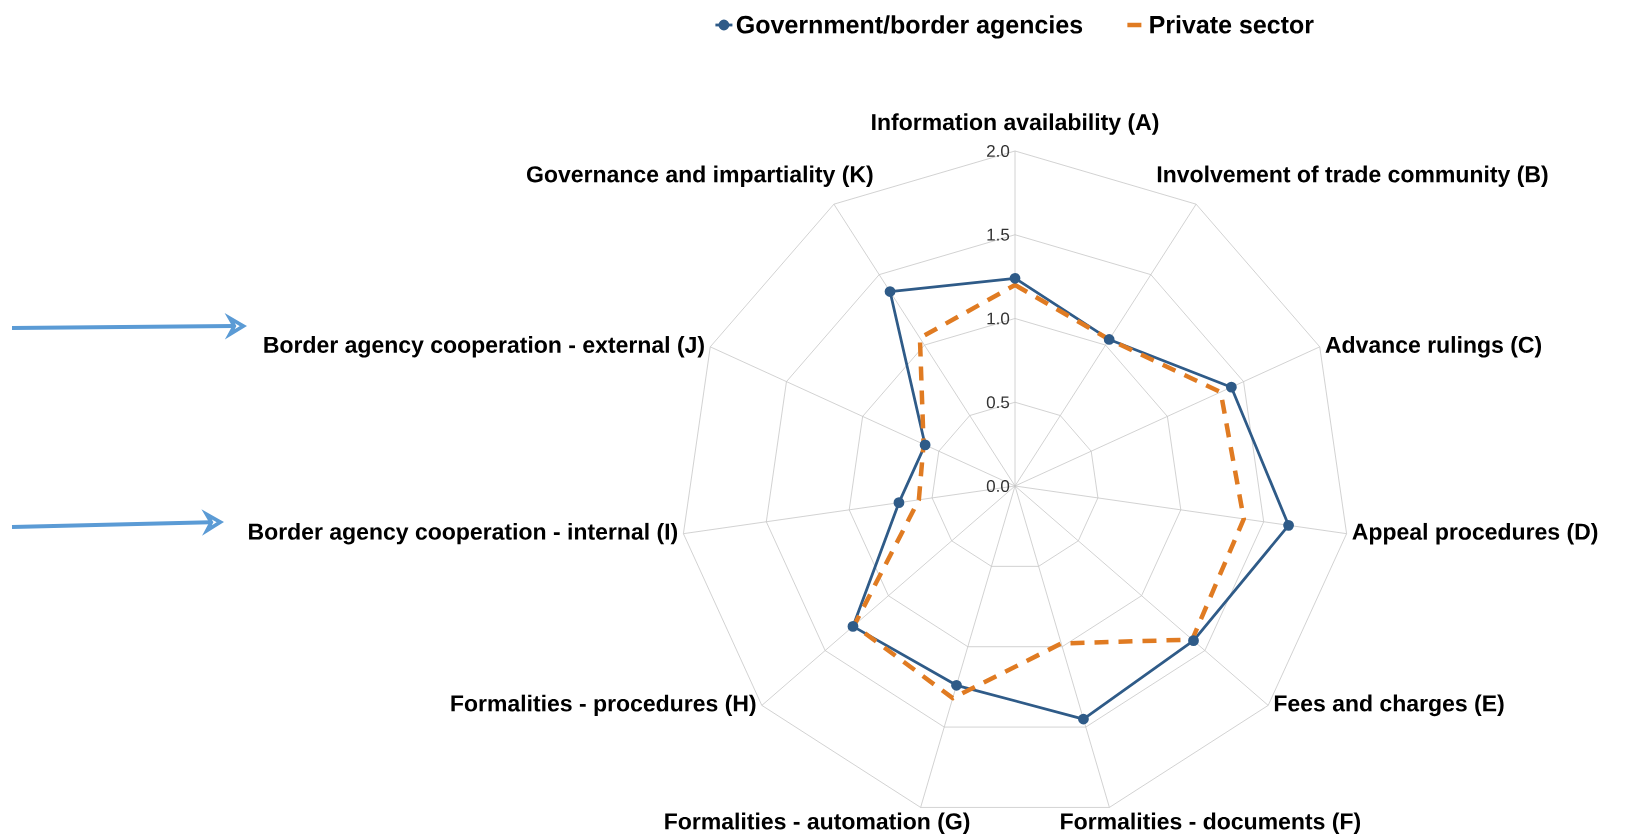  What do you see at coordinates (463, 533) in the screenshot?
I see `spoke-label: Border agency cooperation - internal (I)` at bounding box center [463, 533].